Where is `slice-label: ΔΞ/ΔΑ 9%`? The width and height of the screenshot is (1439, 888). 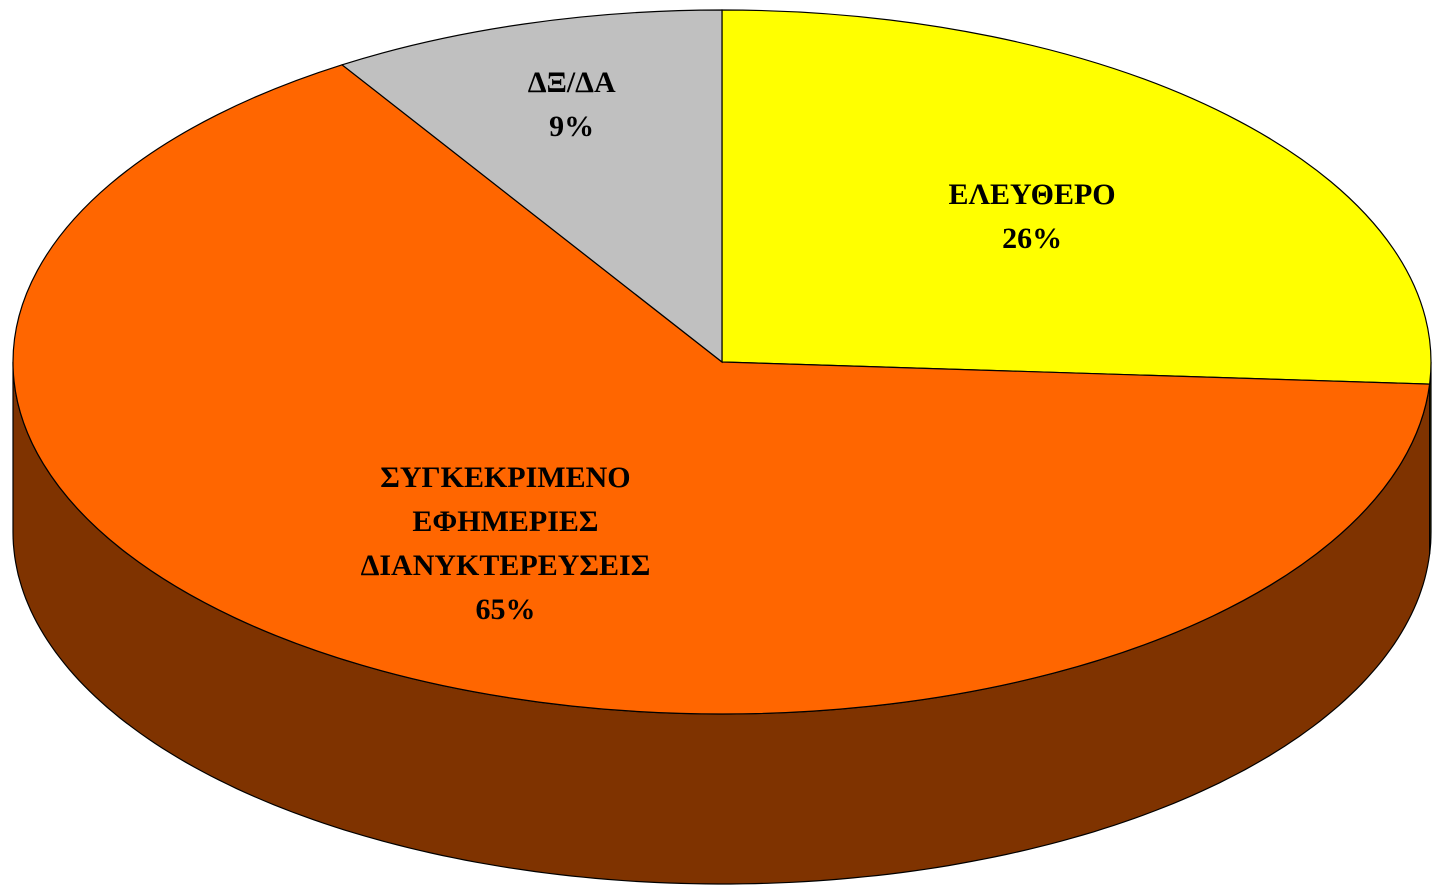
slice-label: ΔΞ/ΔΑ 9% is located at coordinates (572, 105).